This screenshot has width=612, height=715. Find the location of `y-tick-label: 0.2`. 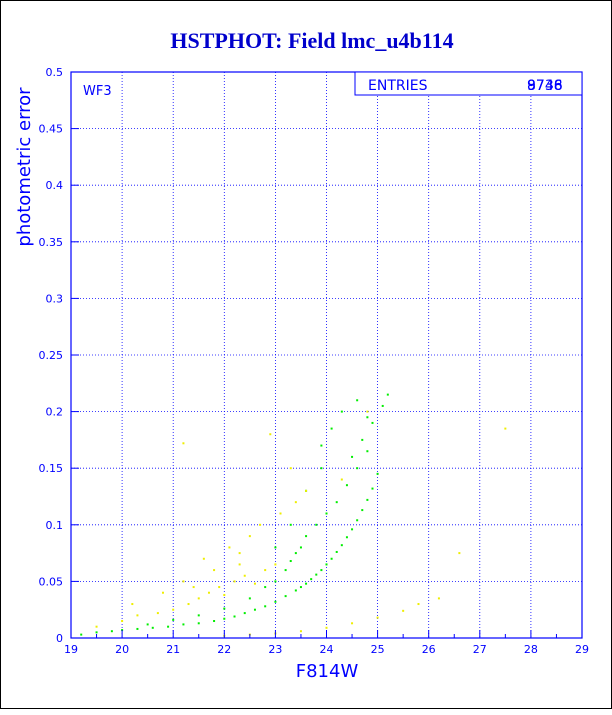

y-tick-label: 0.2 is located at coordinates (55, 412).